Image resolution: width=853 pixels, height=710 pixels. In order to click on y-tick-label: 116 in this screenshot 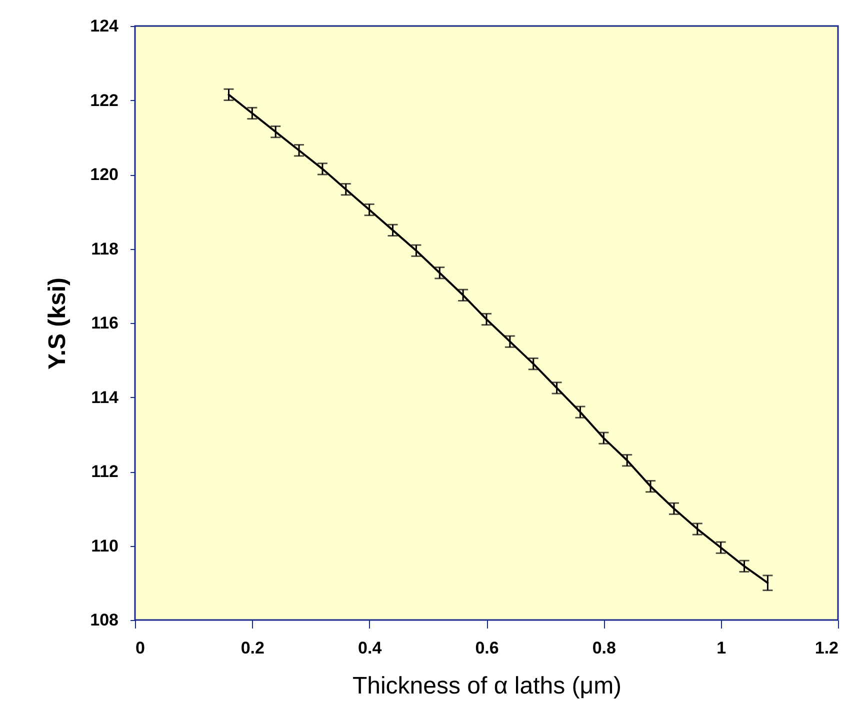, I will do `click(104, 323)`.